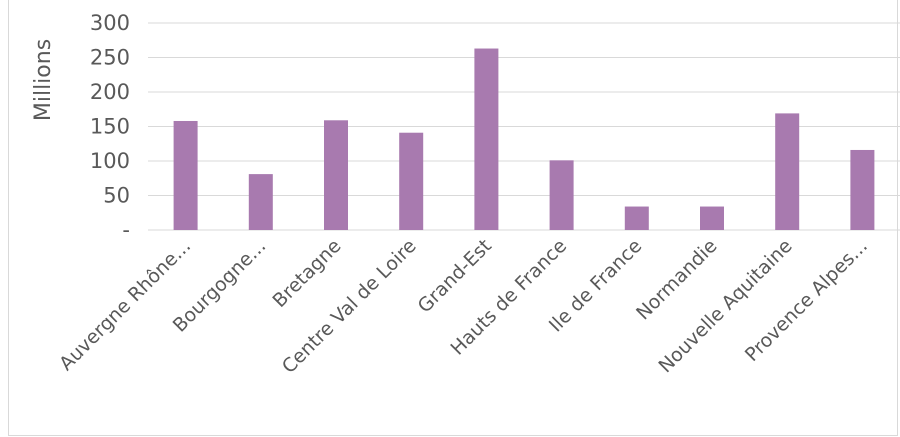 This screenshot has width=900, height=437. I want to click on x-tick-label: Grand-Est, so click(455, 276).